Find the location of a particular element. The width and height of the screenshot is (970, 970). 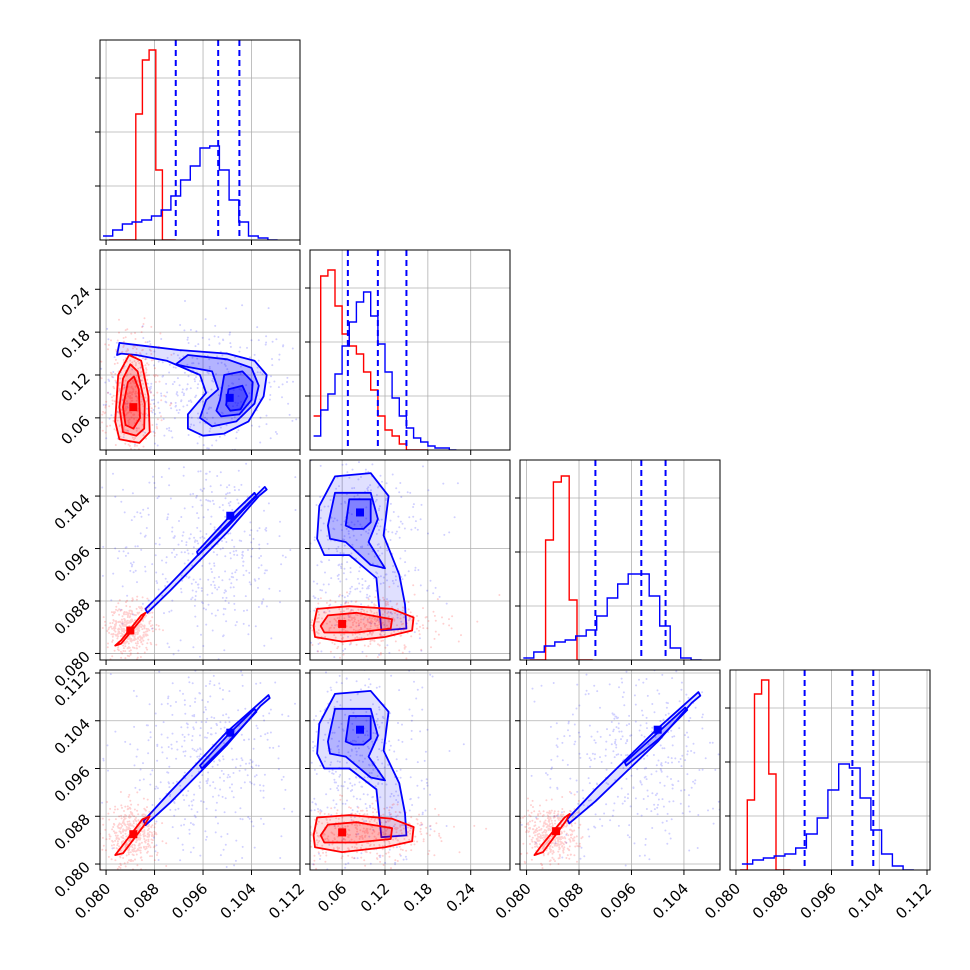

hist-p1 is located at coordinates (407, 350).